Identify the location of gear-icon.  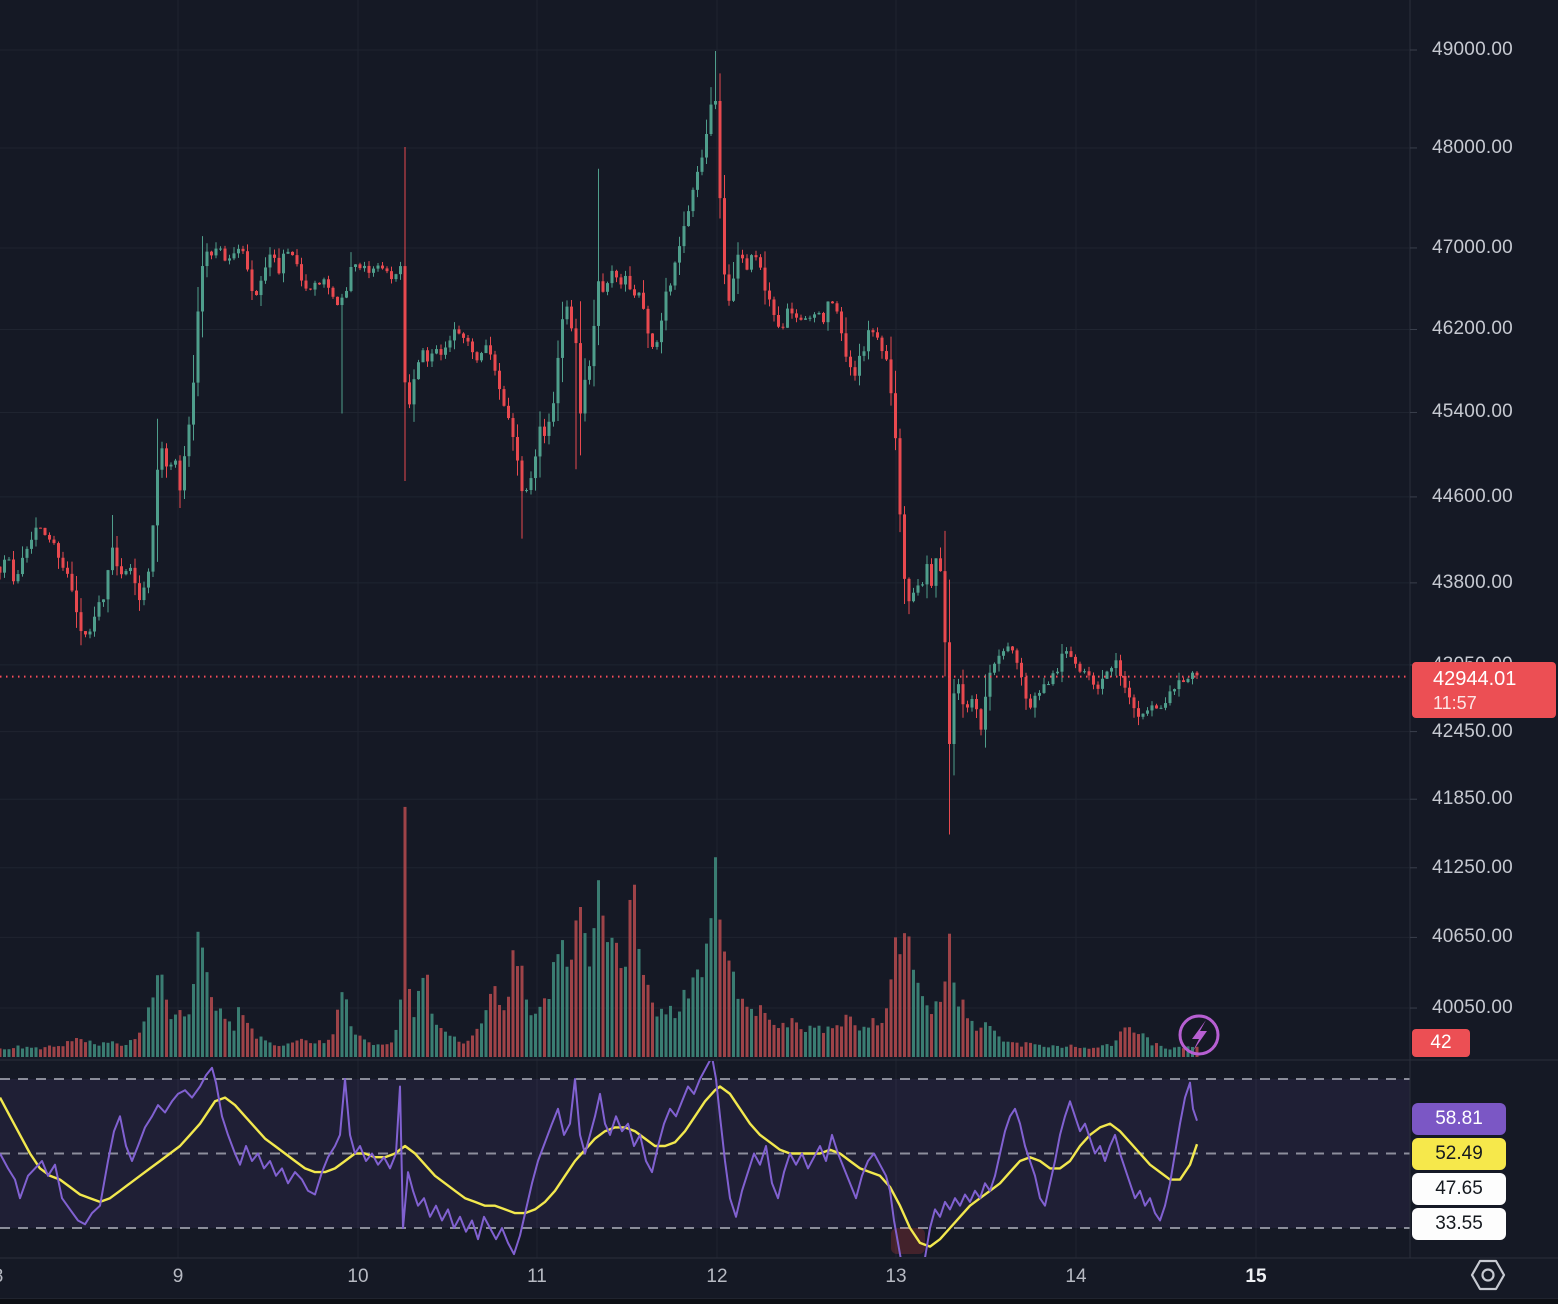
(1488, 1275).